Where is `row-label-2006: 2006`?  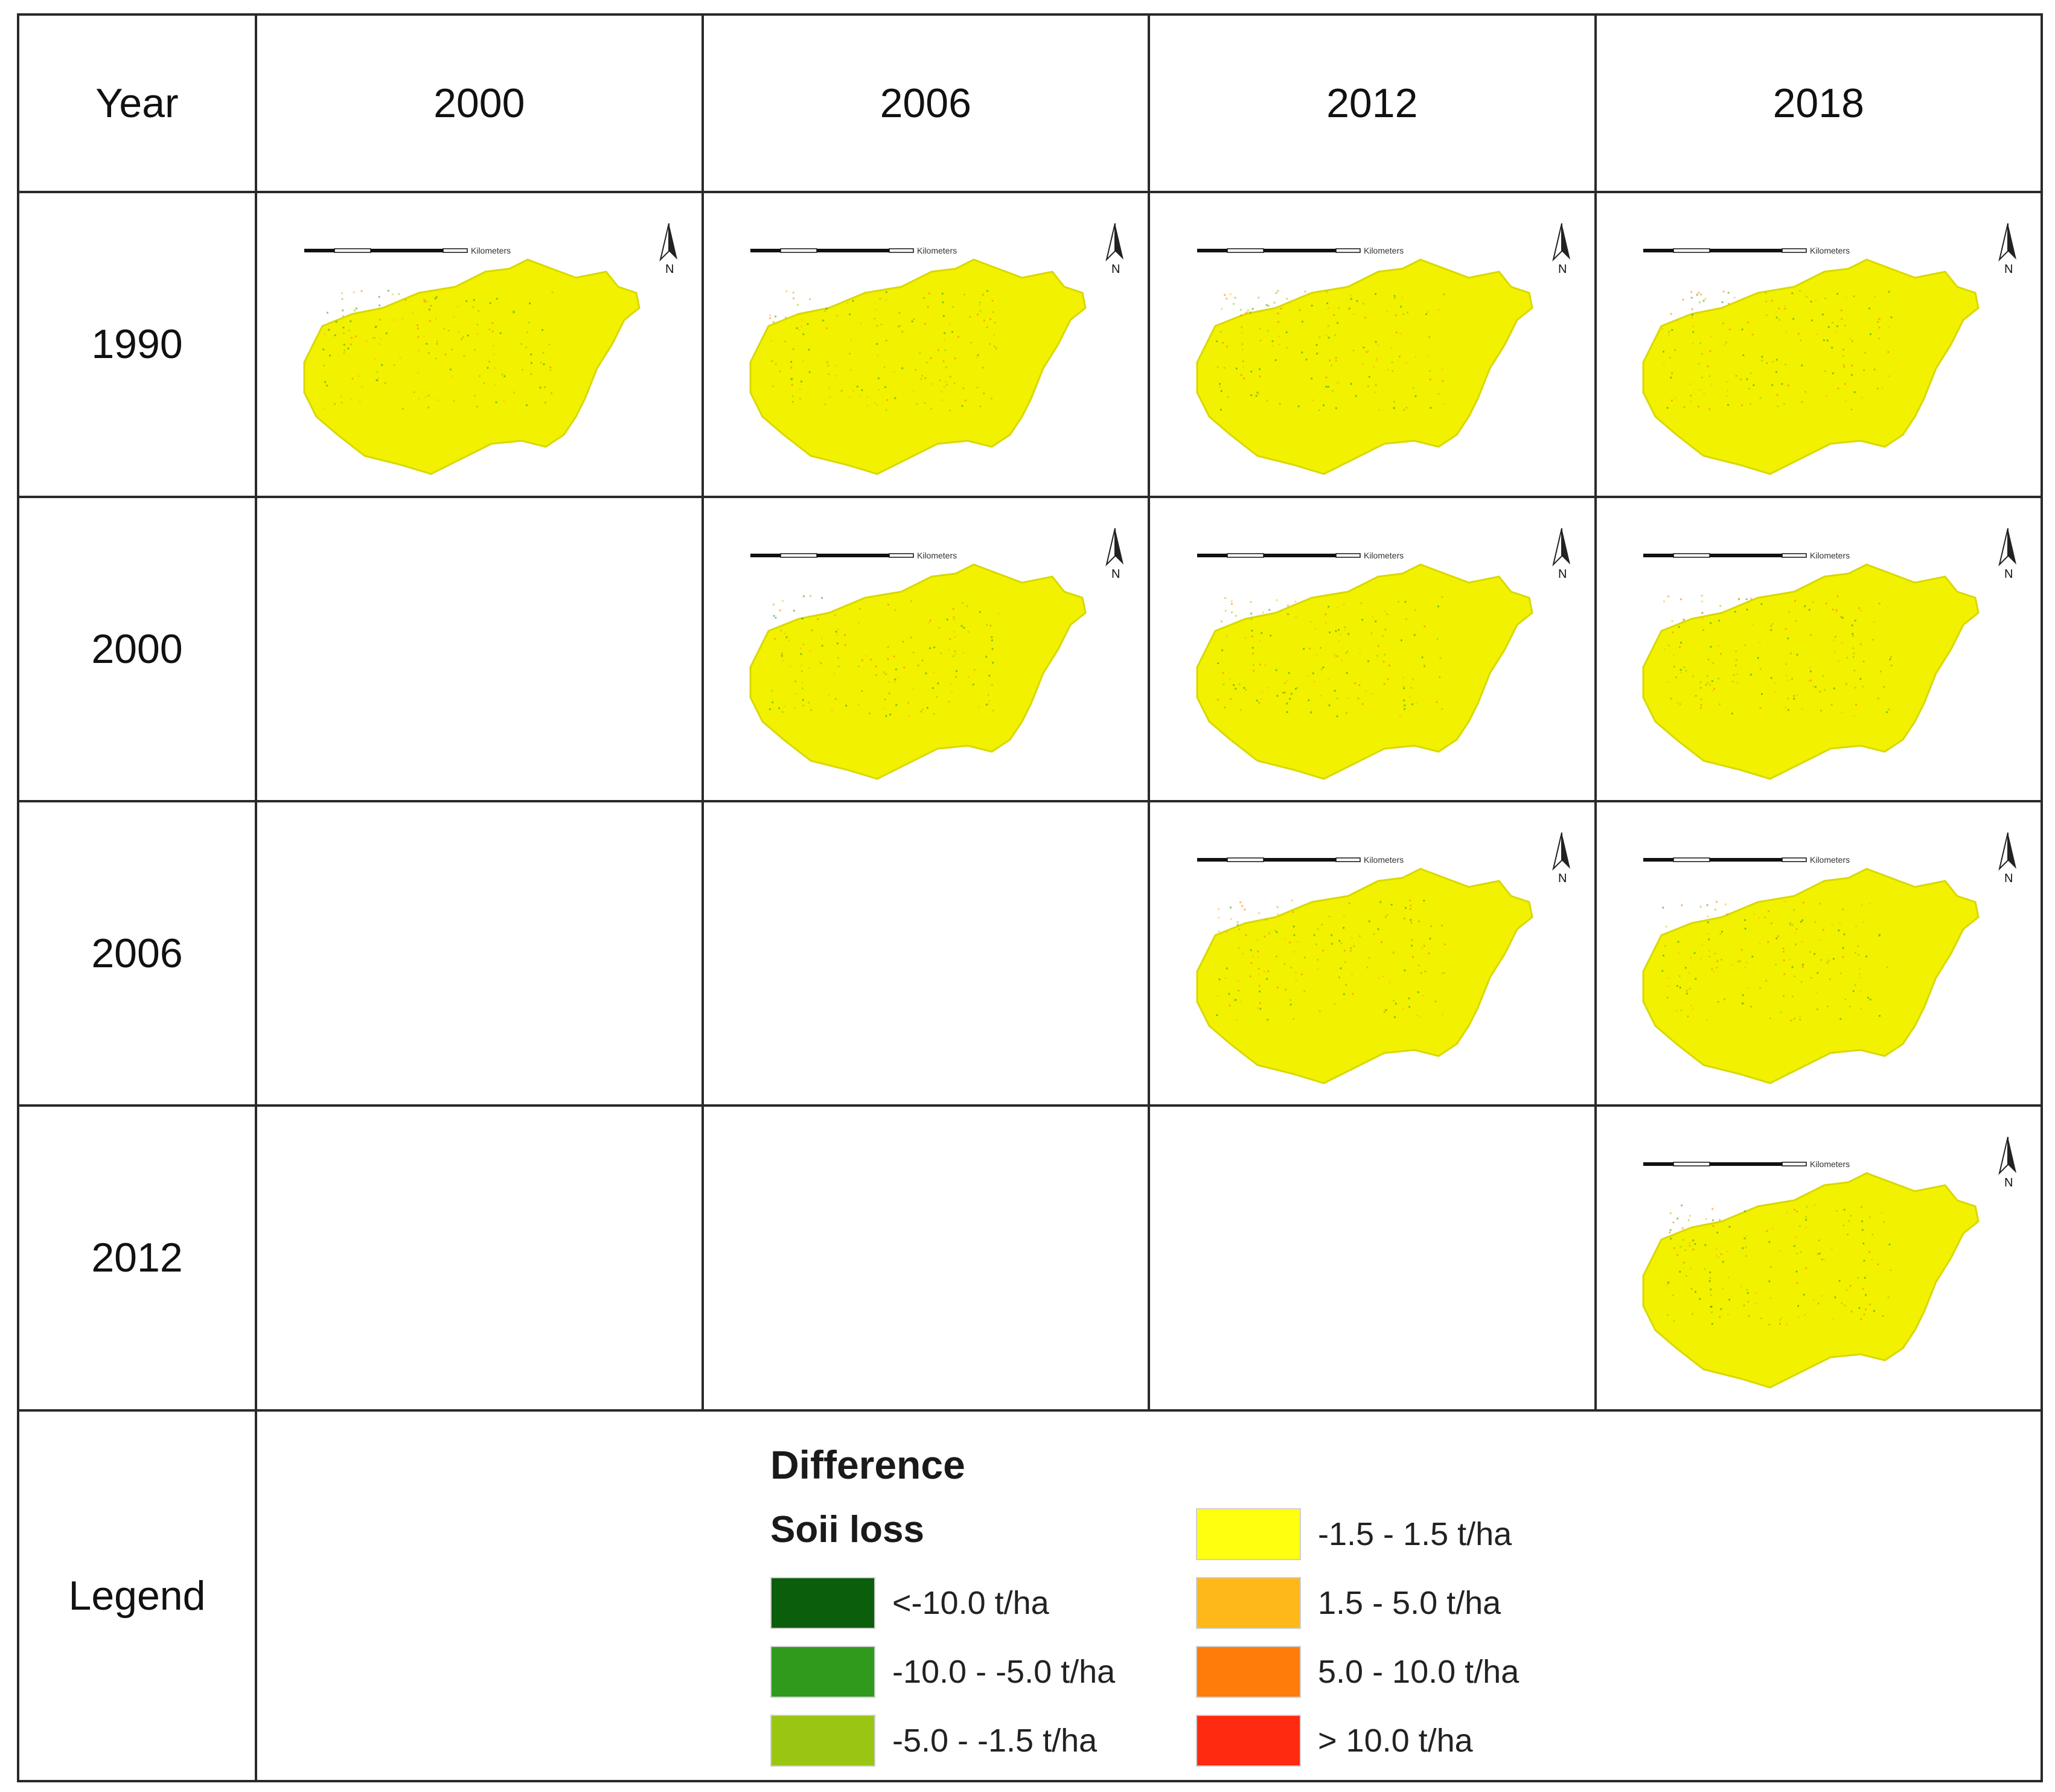
row-label-2006: 2006 is located at coordinates (137, 953).